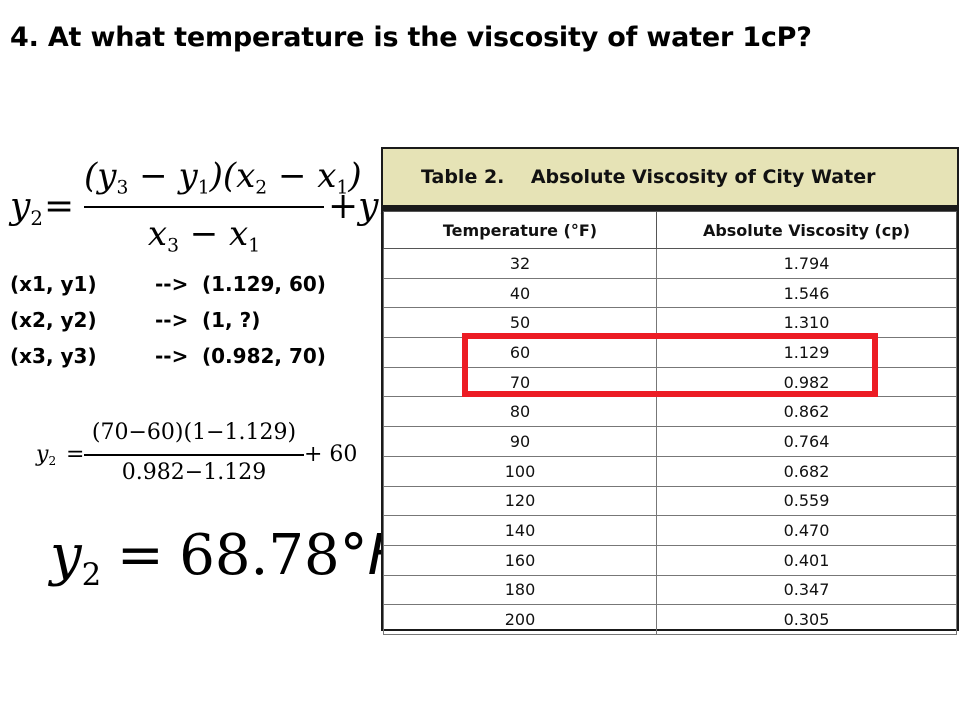 The image size is (960, 720). I want to click on table-row: 160 0.401, so click(670, 560).